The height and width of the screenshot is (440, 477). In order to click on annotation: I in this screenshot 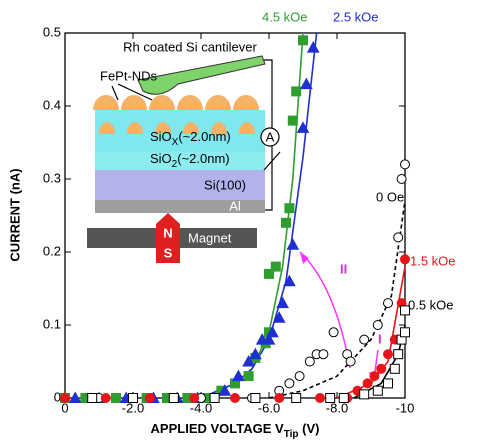, I will do `click(380, 338)`.